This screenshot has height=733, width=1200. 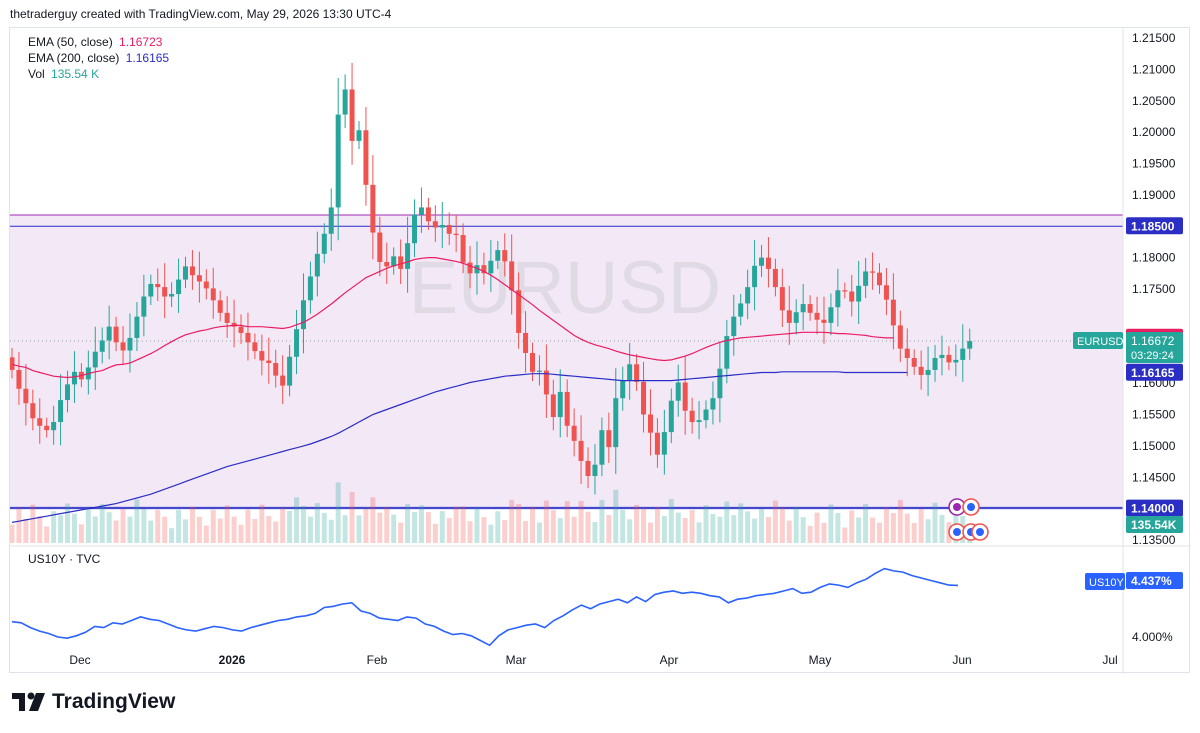 What do you see at coordinates (95, 42) in the screenshot?
I see `legend-ema50: EMA (50, close) 1.16723` at bounding box center [95, 42].